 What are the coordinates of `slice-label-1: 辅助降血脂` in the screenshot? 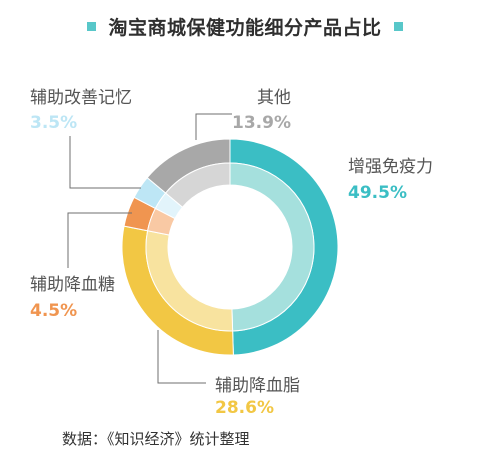 It's located at (257, 386).